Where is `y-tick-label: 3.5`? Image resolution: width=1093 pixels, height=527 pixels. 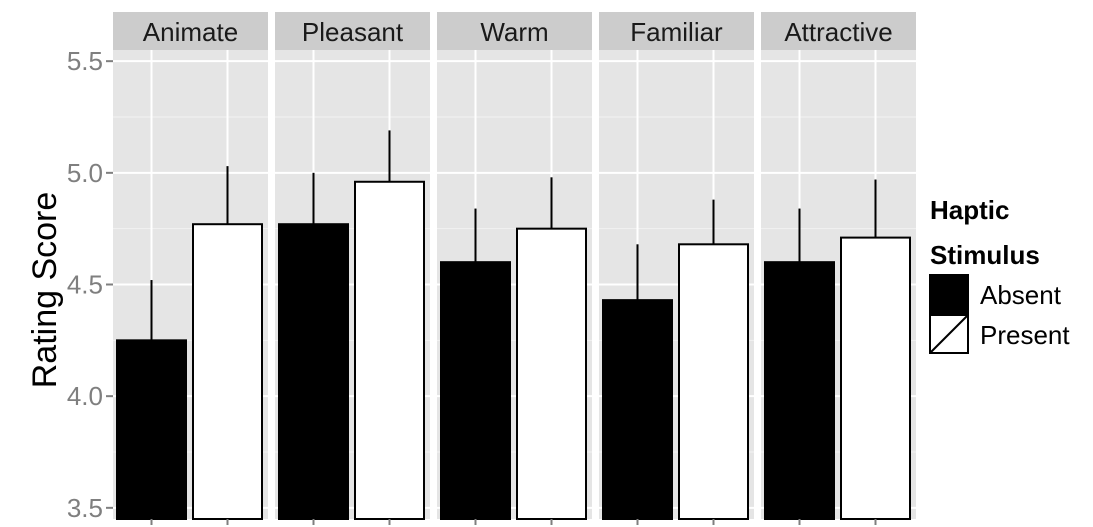
y-tick-label: 3.5 is located at coordinates (85, 508).